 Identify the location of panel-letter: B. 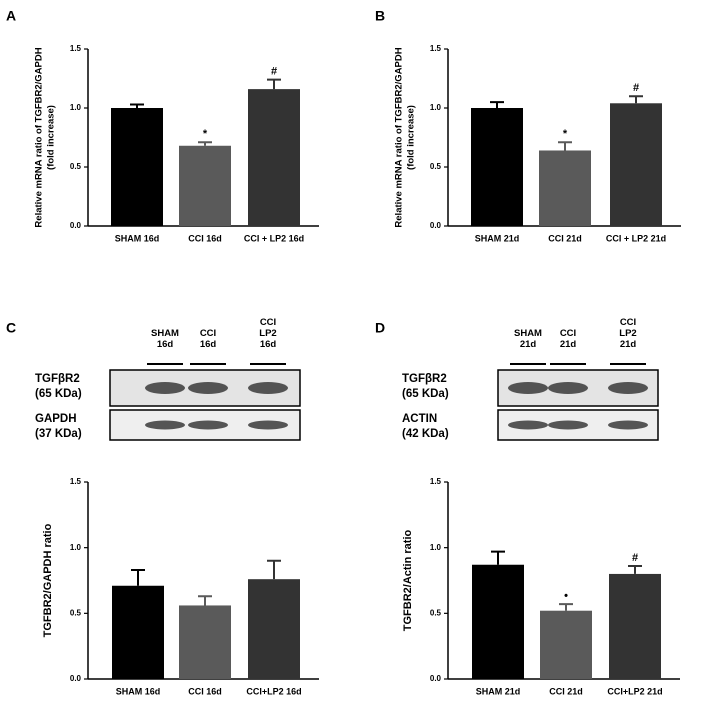
(380, 15).